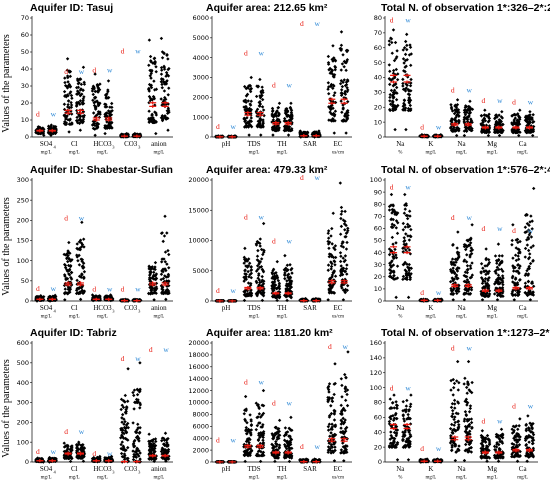 This screenshot has height=486, width=550. Describe the element at coordinates (378, 78) in the screenshot. I see `y-tick-label: 40` at that location.